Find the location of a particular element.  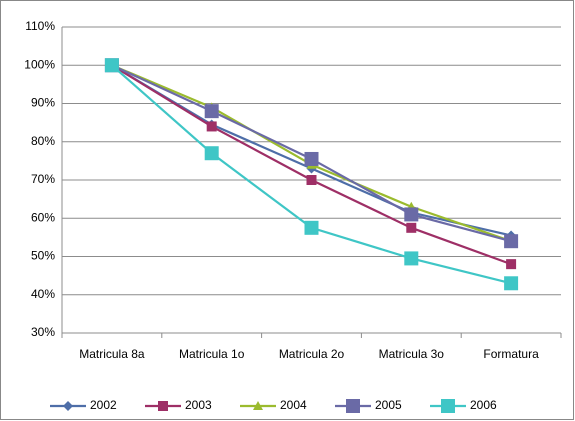

y-tick-label: 60% is located at coordinates (43, 217).